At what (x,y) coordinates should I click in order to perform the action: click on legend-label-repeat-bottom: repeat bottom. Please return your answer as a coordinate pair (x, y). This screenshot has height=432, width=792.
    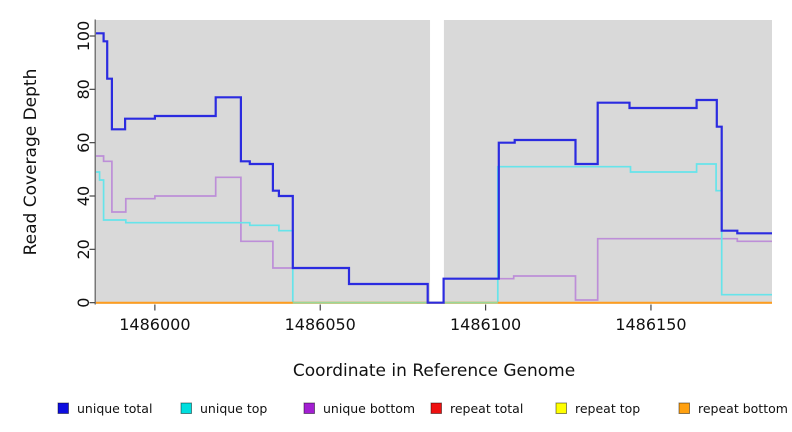
    Looking at the image, I should click on (743, 408).